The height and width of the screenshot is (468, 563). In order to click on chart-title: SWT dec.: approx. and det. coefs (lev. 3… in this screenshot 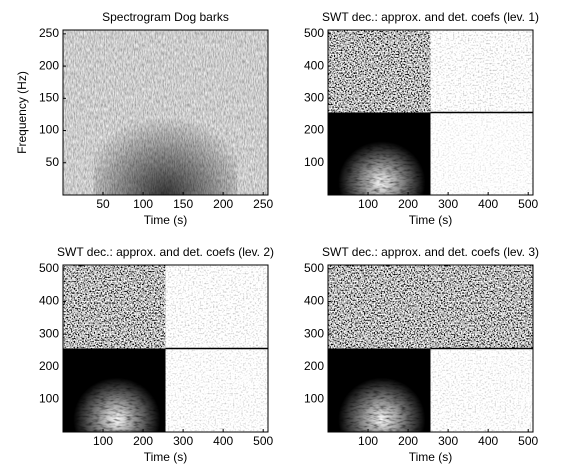, I will do `click(430, 252)`.